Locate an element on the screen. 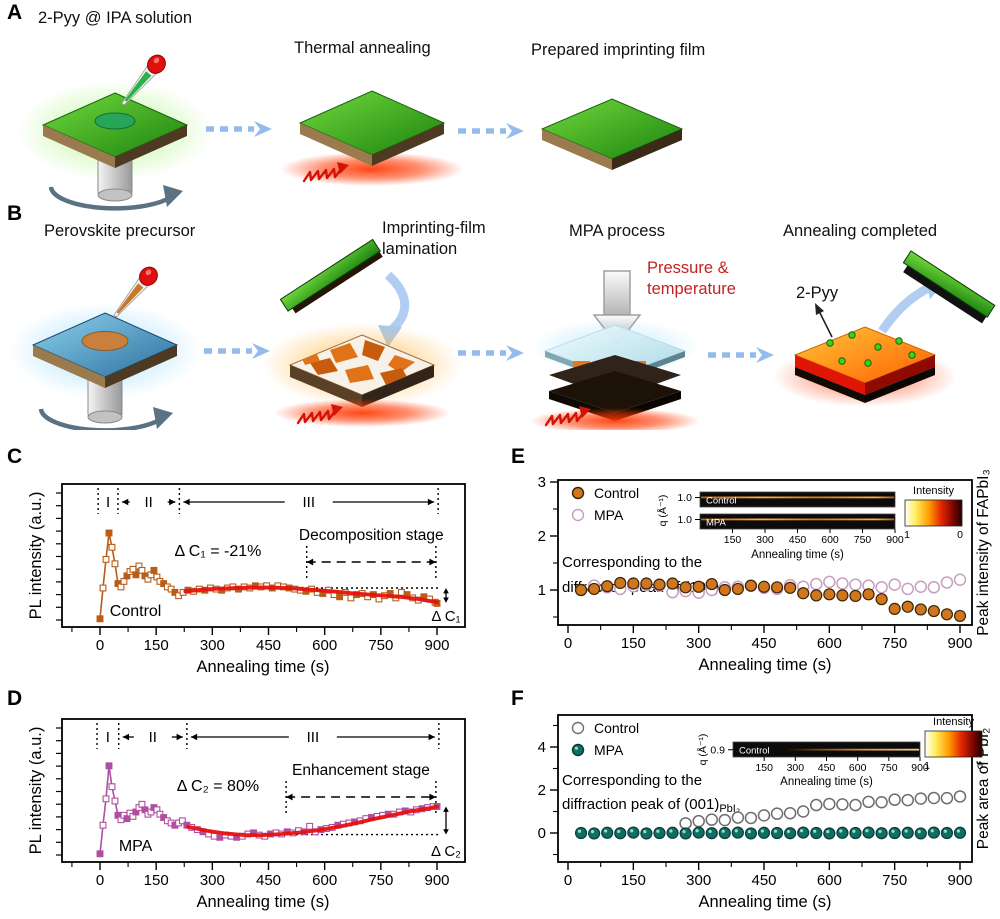 This screenshot has width=1000, height=919. svg-text: 0.9 is located at coordinates (717, 750).